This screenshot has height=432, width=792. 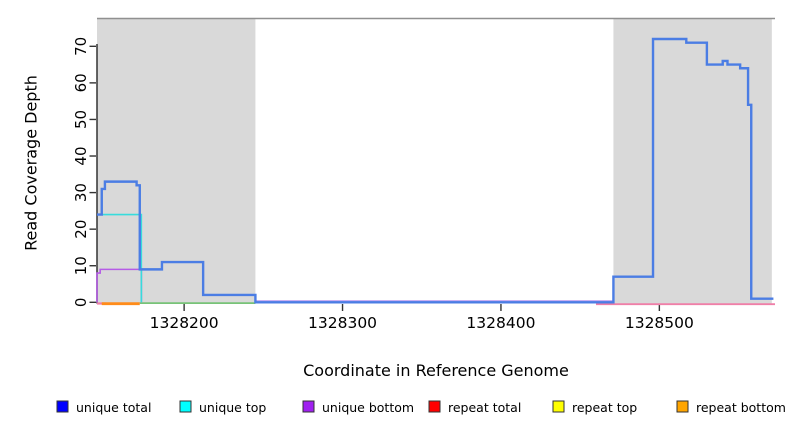 I want to click on y-tick-label: 30, so click(x=81, y=192).